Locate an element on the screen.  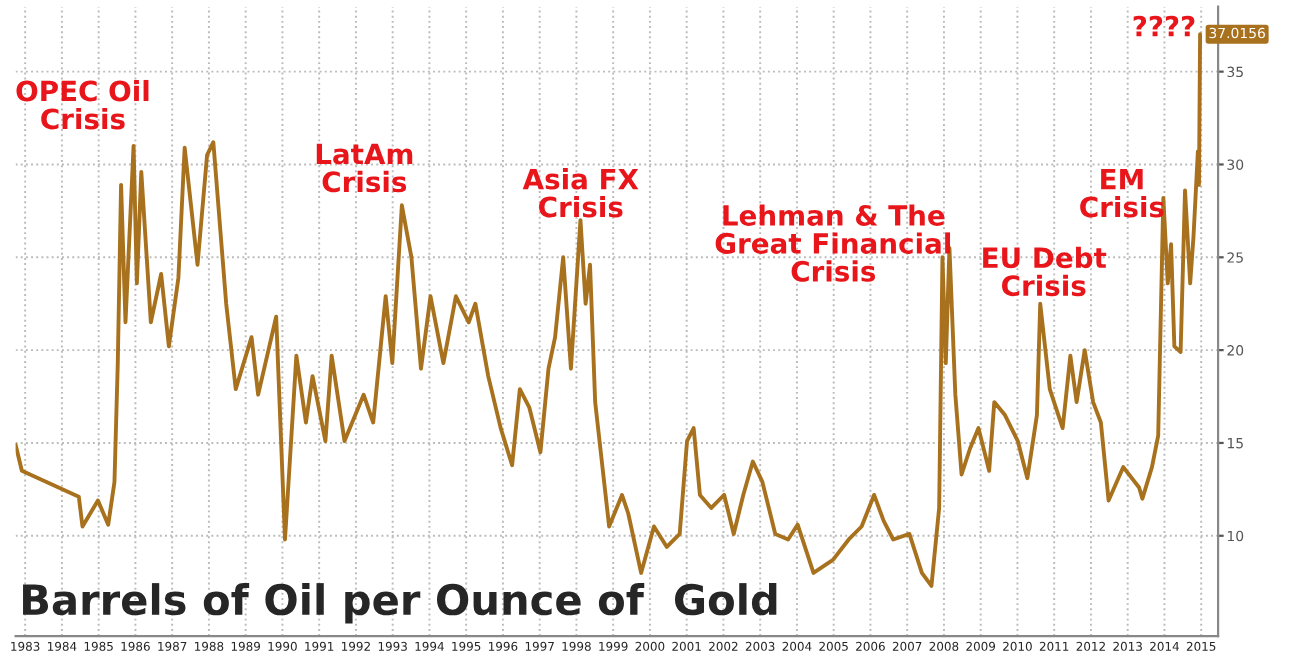
annotation: EU Debt Crisis is located at coordinates (1045, 271).